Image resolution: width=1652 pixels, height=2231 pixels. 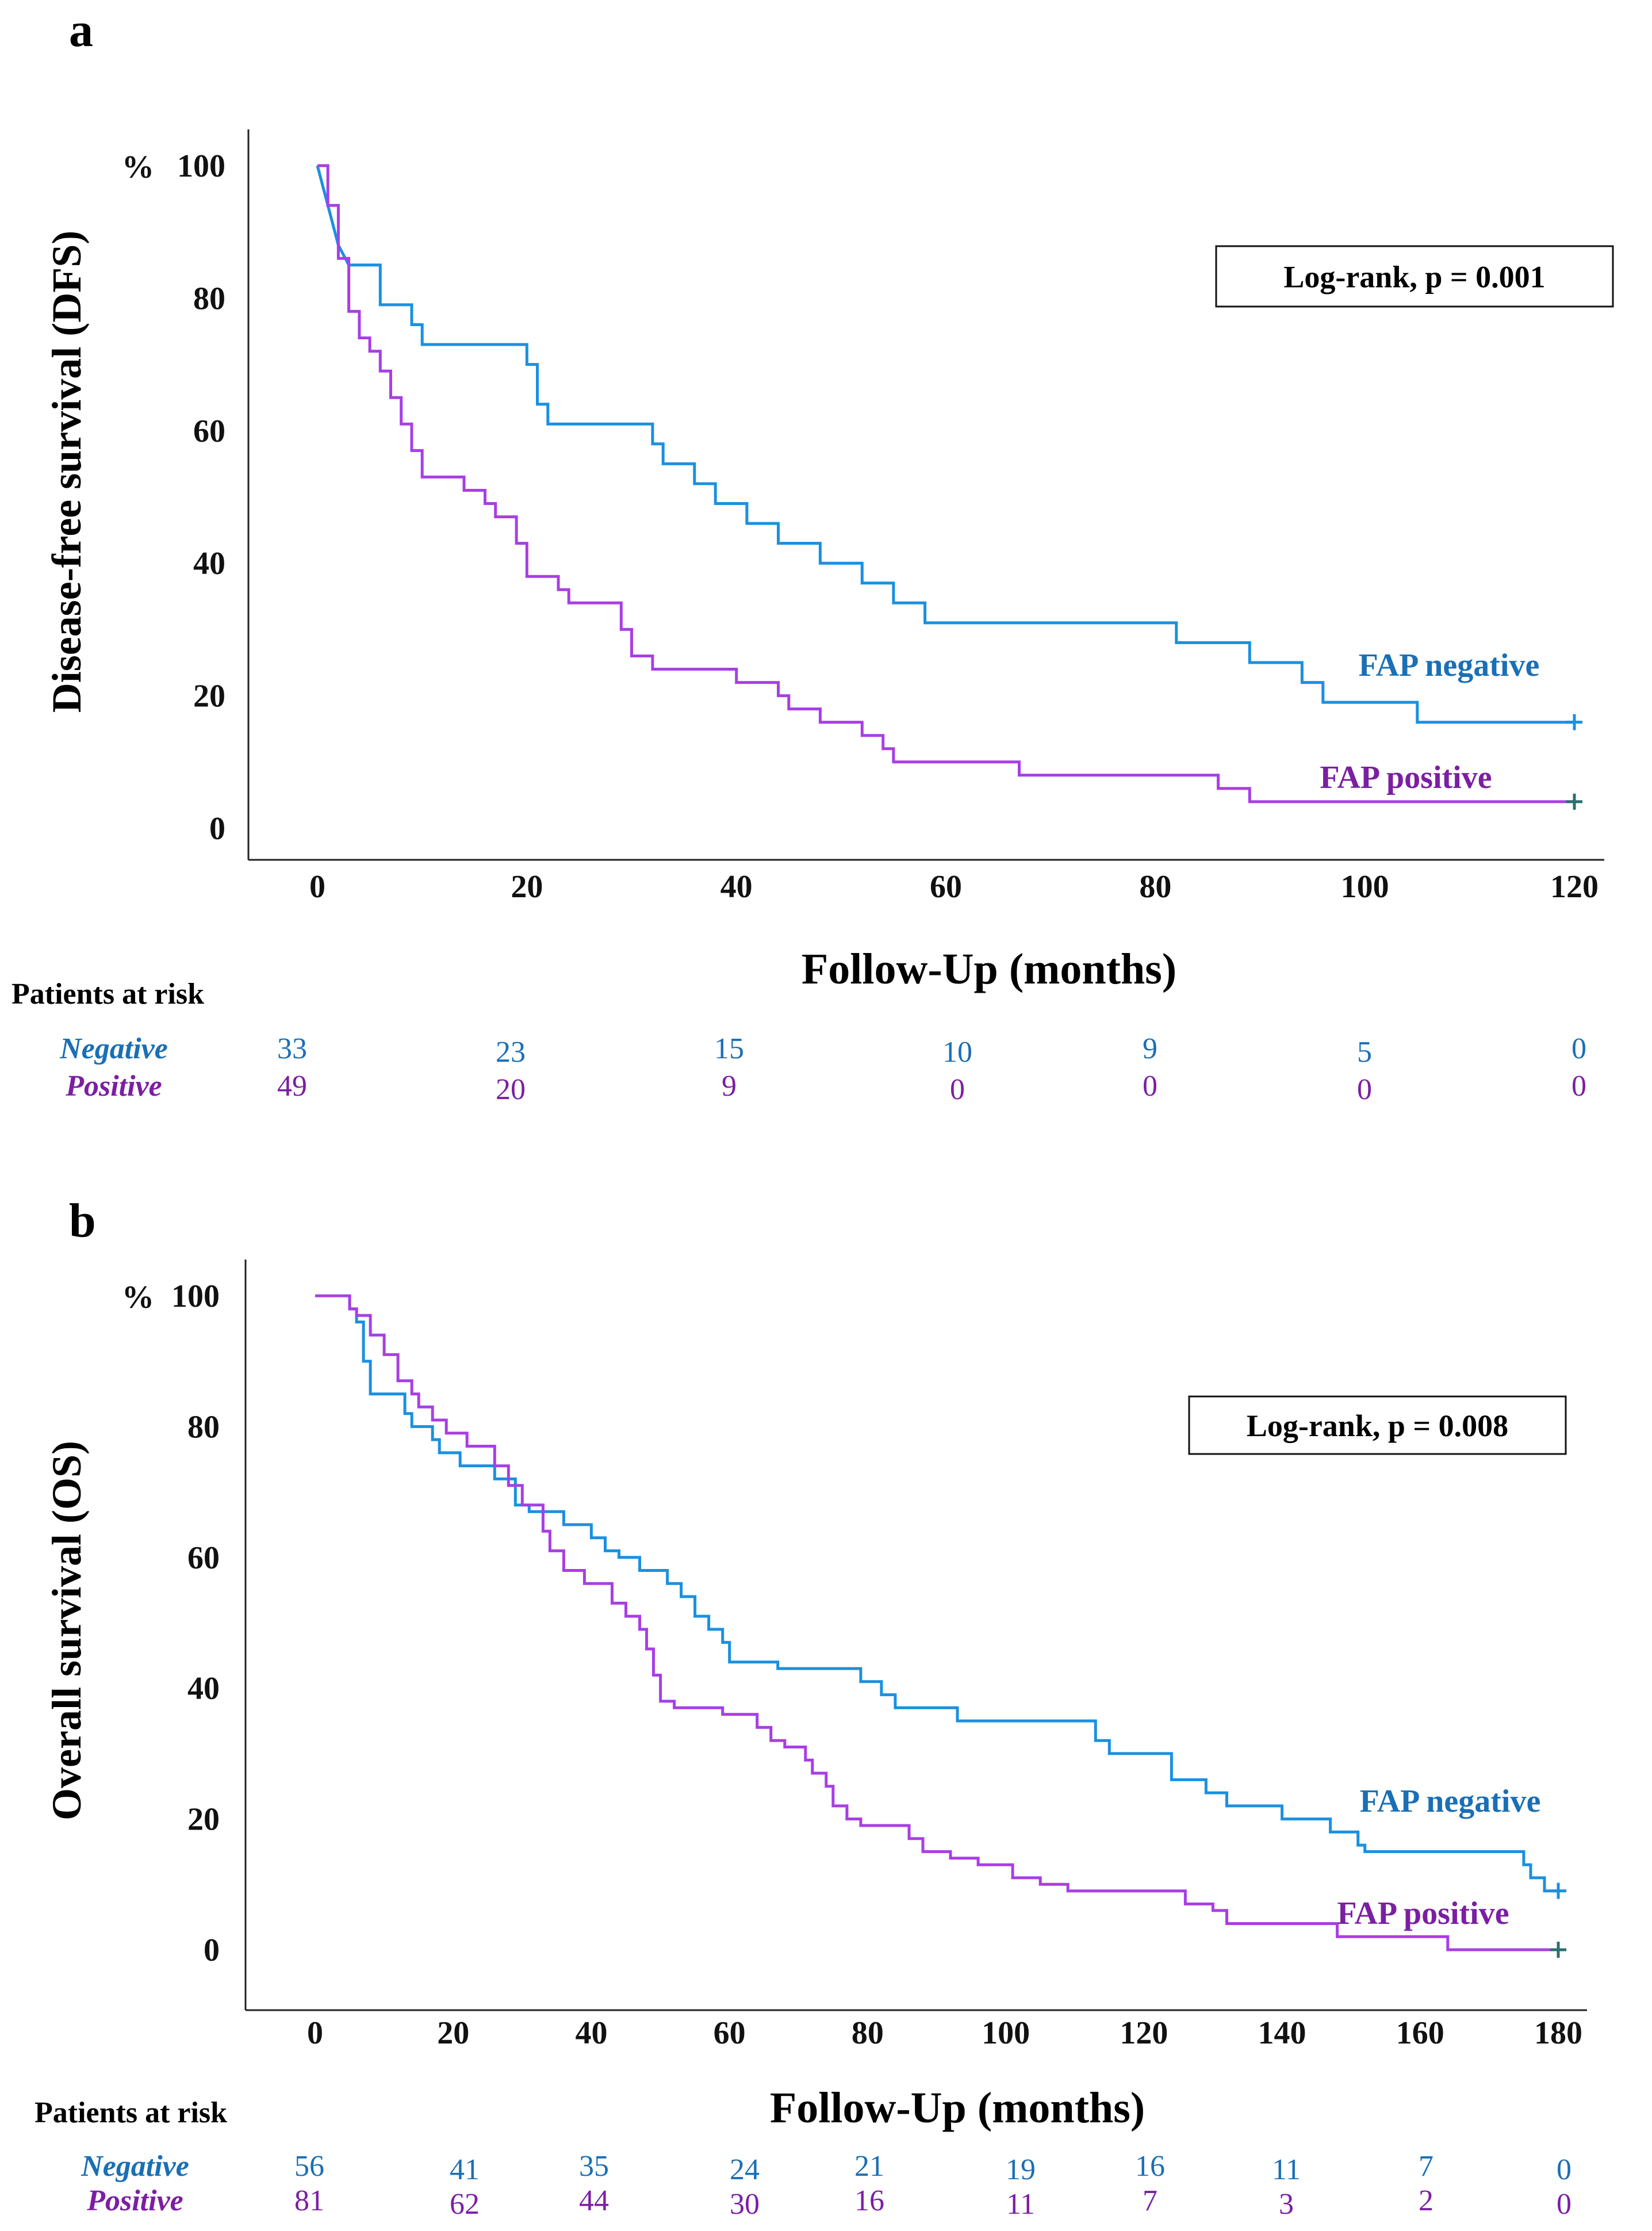 What do you see at coordinates (81, 30) in the screenshot?
I see `panel-label: a` at bounding box center [81, 30].